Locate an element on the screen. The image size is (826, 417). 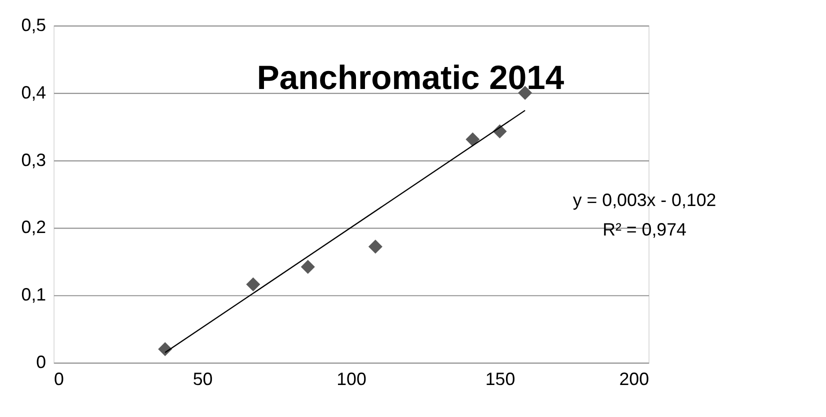
x-tick-label: 200 is located at coordinates (634, 378).